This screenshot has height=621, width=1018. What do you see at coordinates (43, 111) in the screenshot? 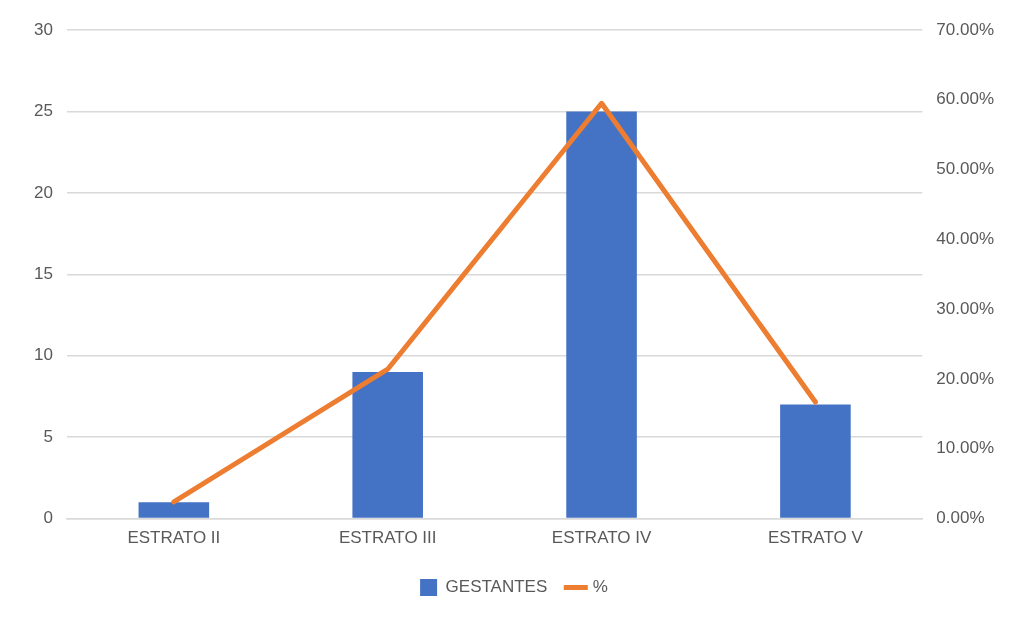
I see `y-tick-label: 25` at bounding box center [43, 111].